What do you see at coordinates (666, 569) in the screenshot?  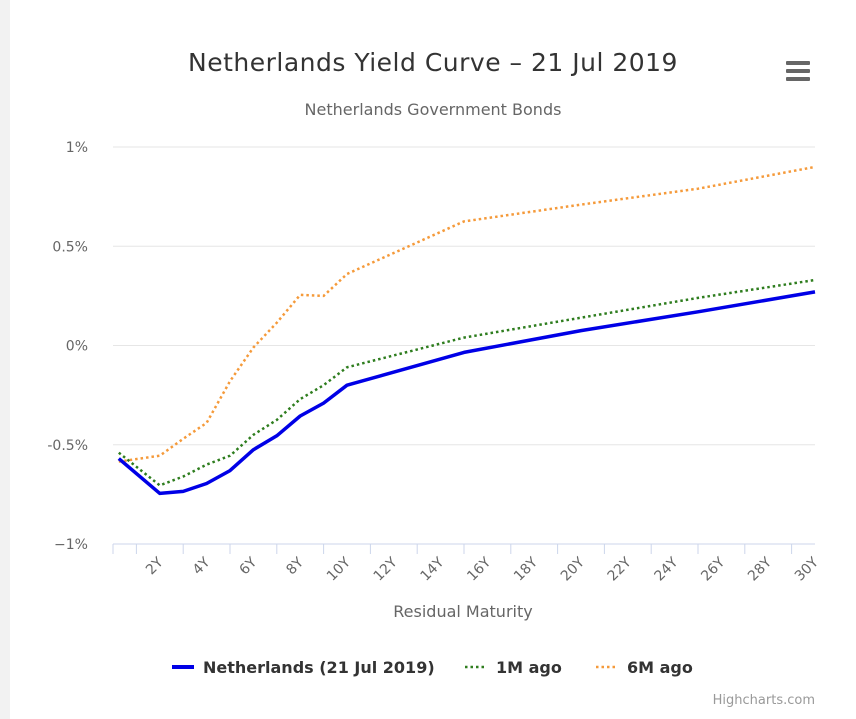 I see `x-tick-label: 24Y` at bounding box center [666, 569].